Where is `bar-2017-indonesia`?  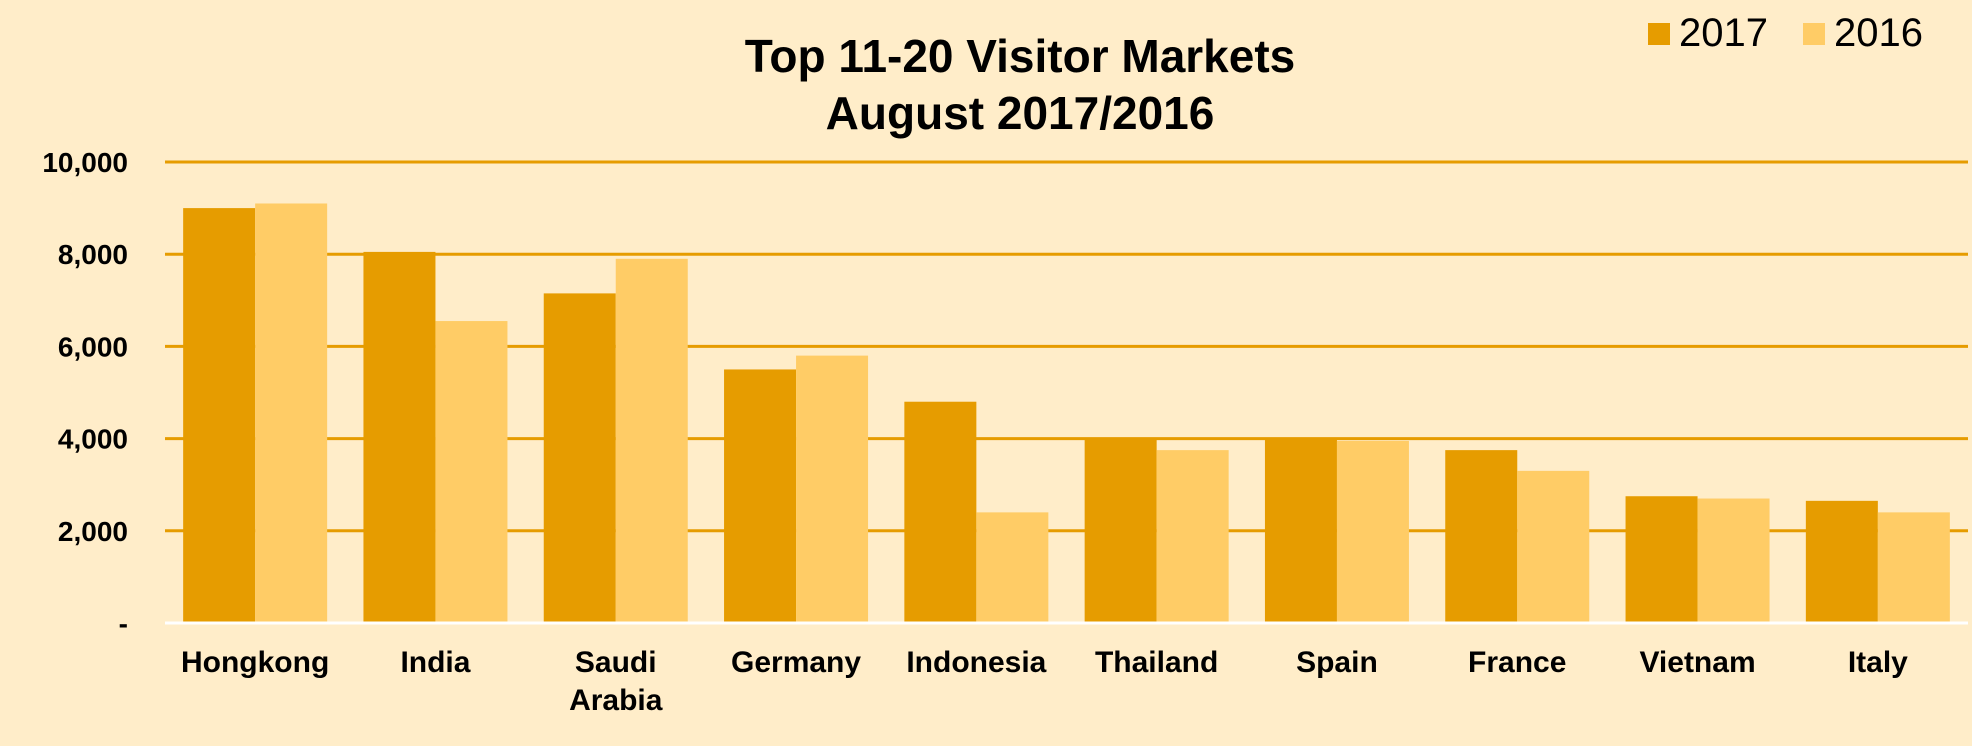 bar-2017-indonesia is located at coordinates (940, 512).